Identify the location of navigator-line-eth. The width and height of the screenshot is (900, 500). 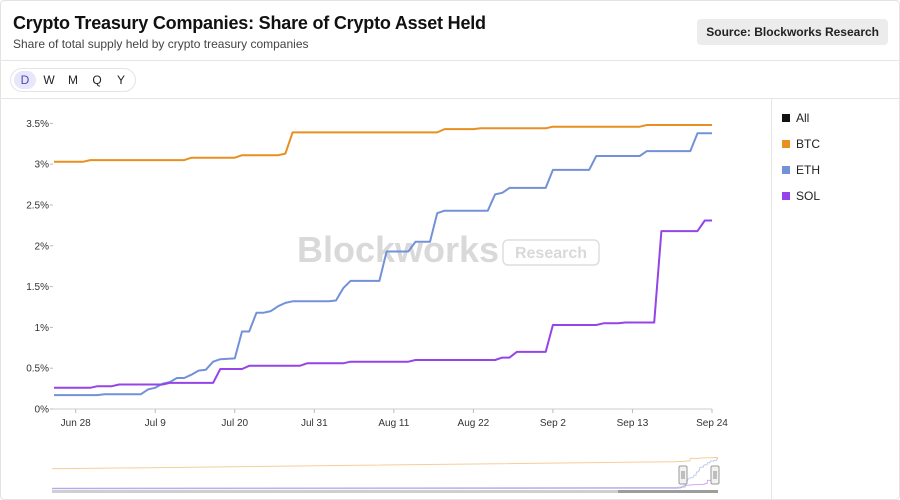
(384, 474).